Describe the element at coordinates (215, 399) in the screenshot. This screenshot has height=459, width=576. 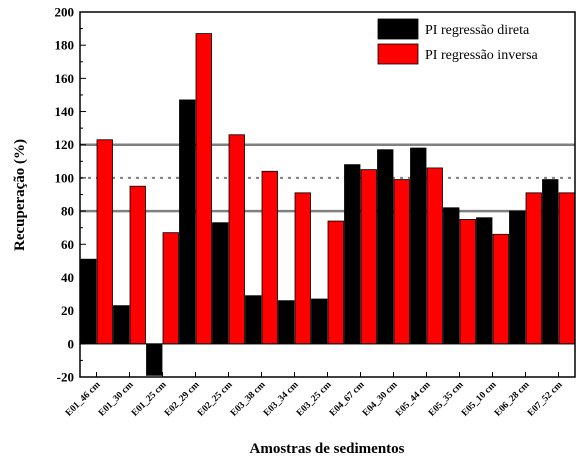
I see `x-tick-label: E02_25 cm` at that location.